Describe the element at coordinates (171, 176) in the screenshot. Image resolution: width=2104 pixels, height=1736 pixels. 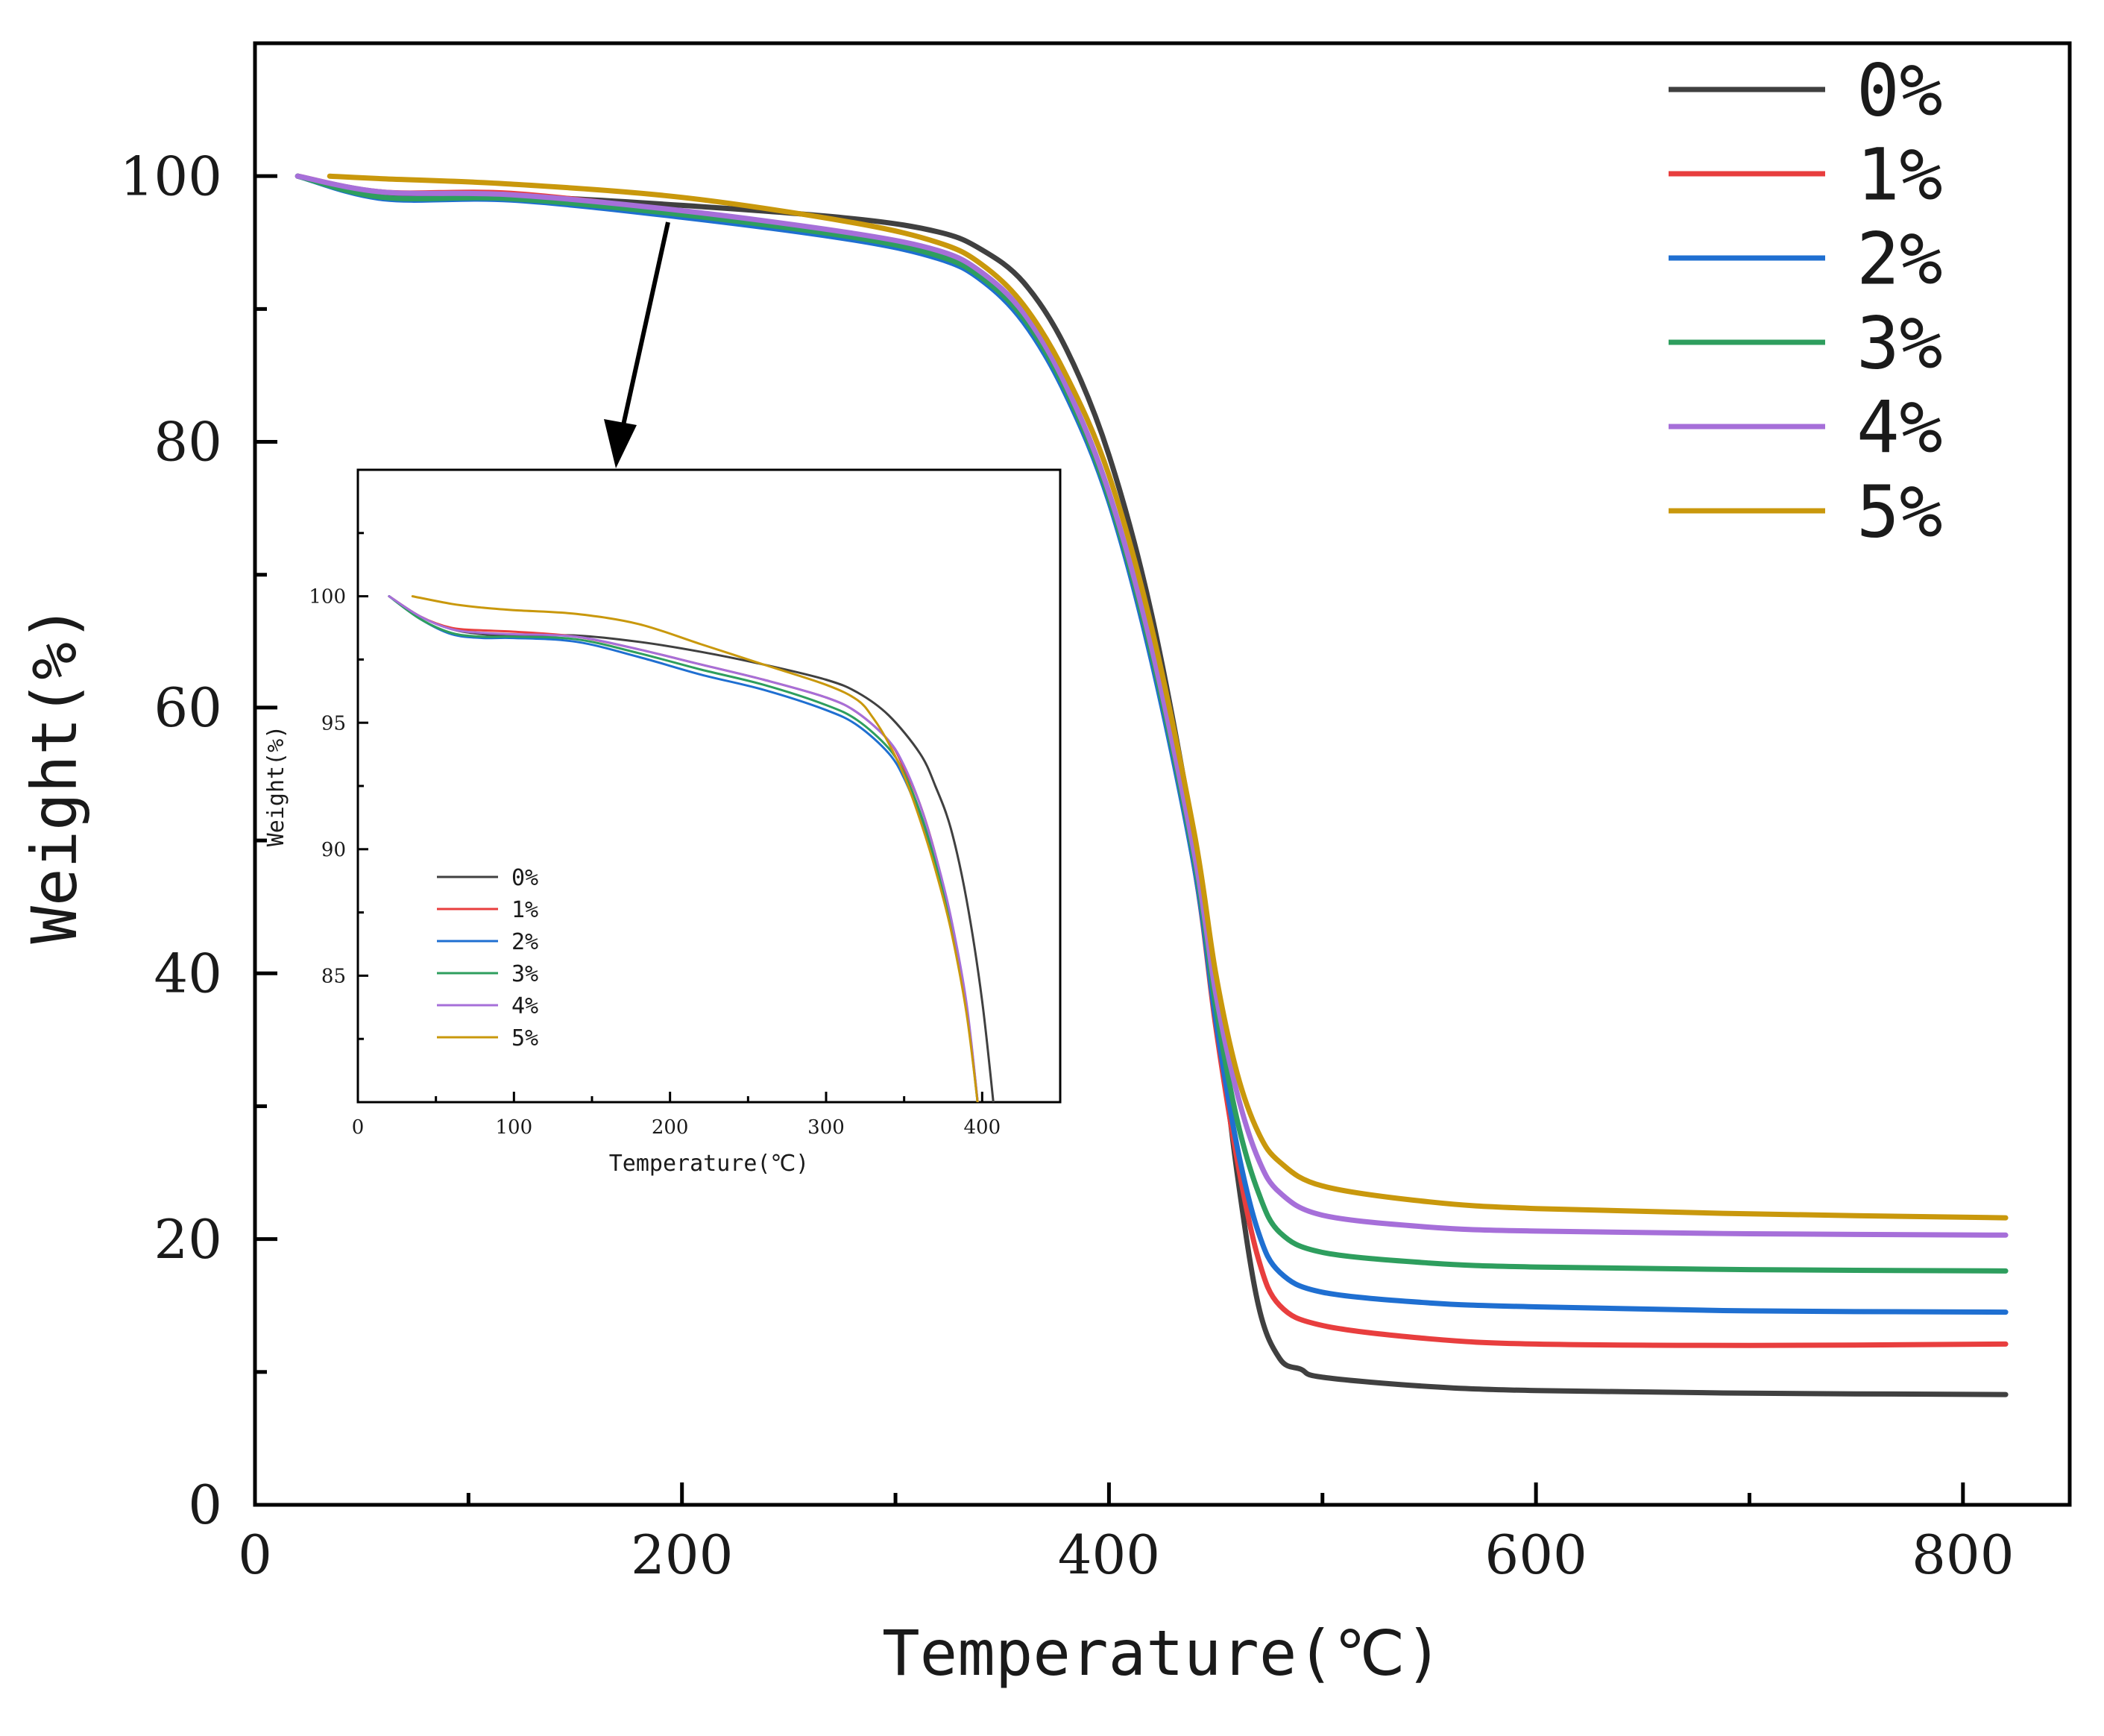
I see `main-y-tick-label: 100` at that location.